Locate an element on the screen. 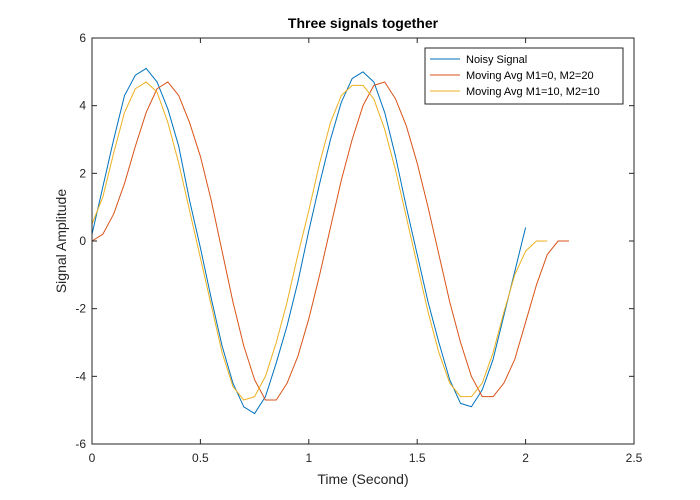 The width and height of the screenshot is (700, 500). legend-label-3: Moving Avg M1=10, M2=10 is located at coordinates (533, 92).